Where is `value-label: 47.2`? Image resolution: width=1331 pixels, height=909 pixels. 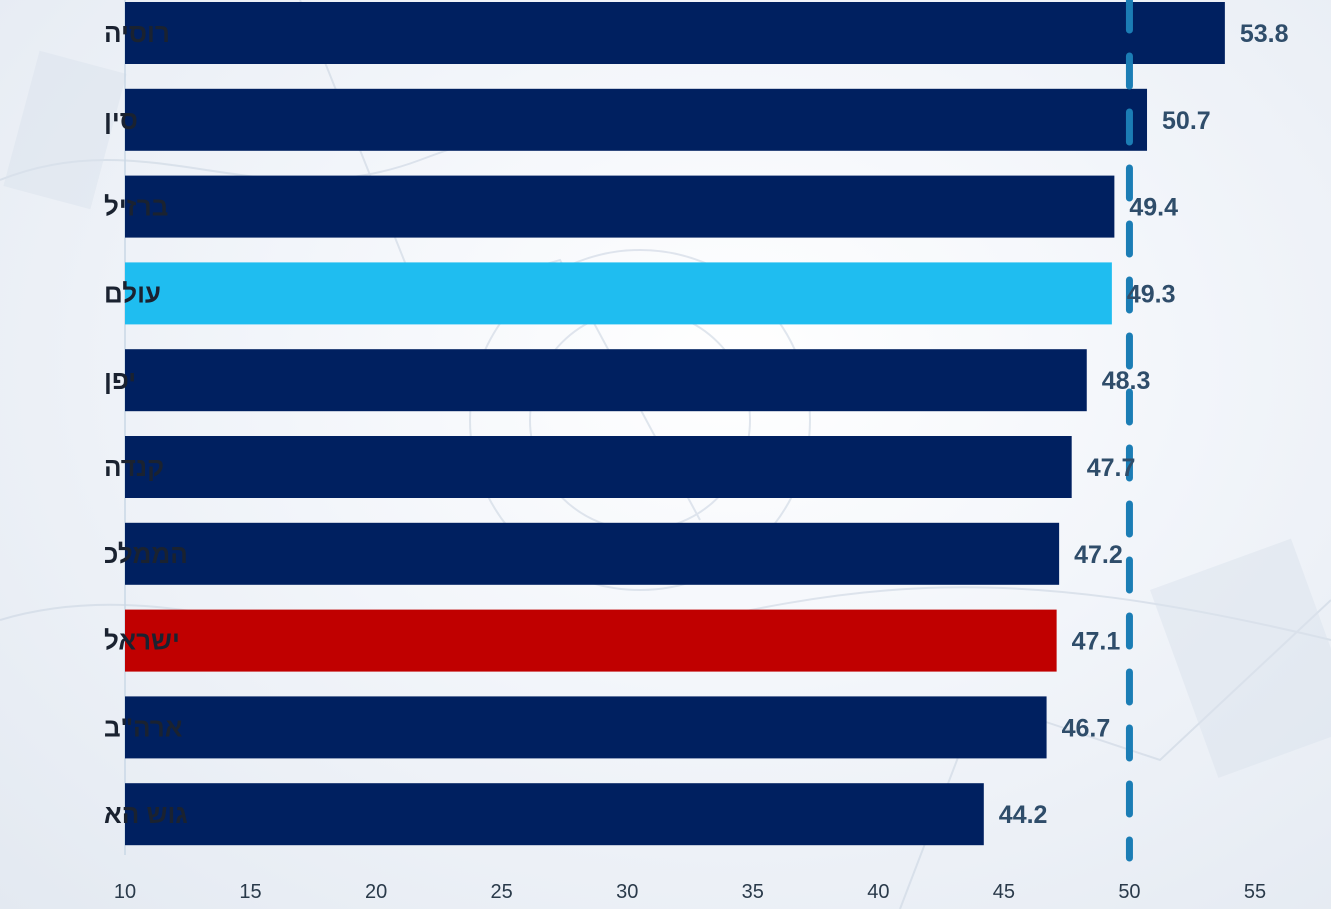
value-label: 47.2 is located at coordinates (1098, 555).